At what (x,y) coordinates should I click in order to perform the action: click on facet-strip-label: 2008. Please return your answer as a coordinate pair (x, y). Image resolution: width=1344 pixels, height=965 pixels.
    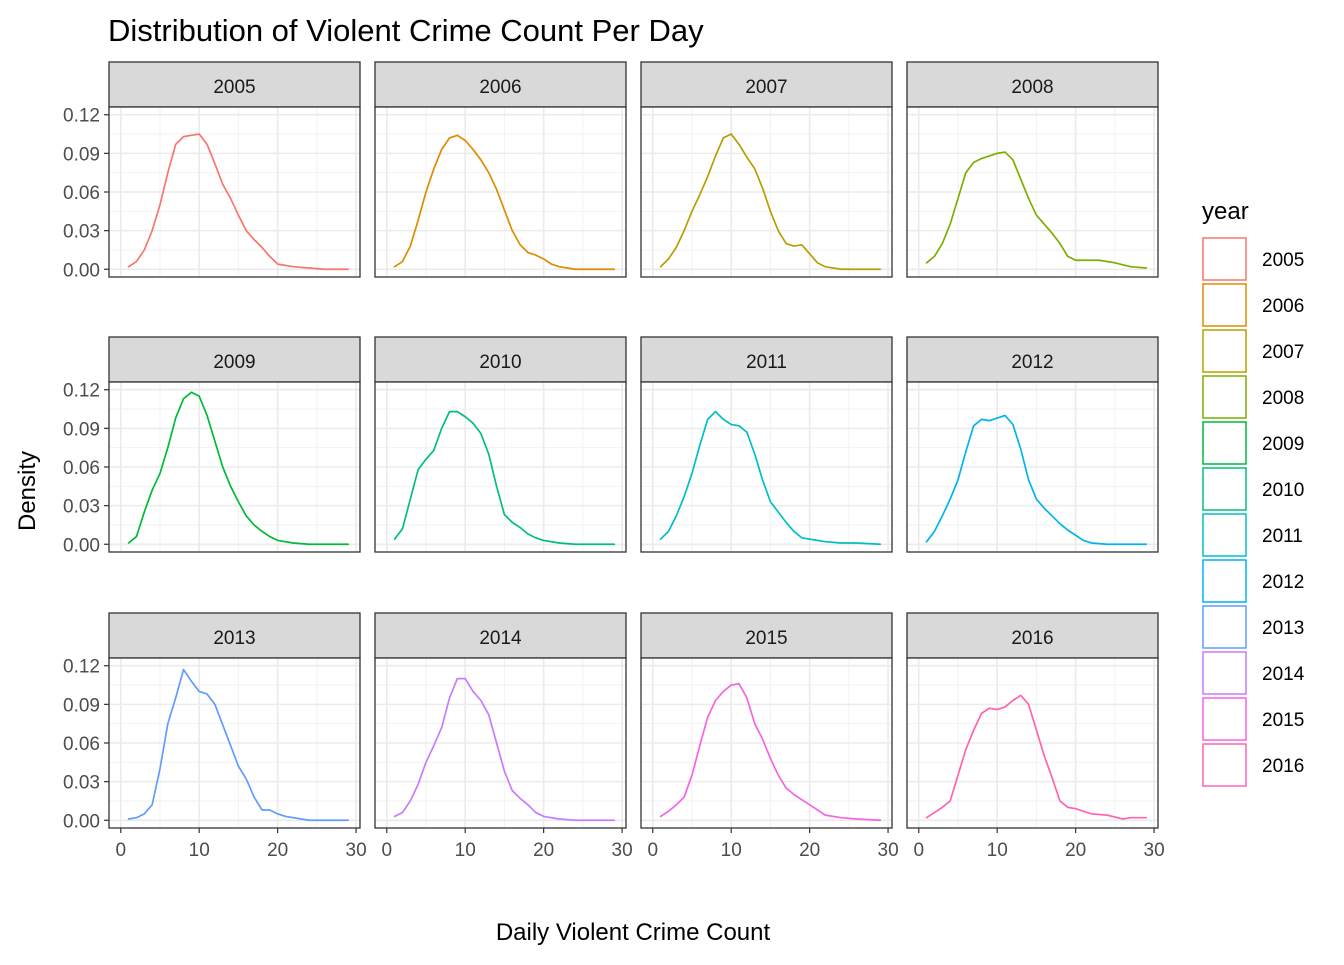
    Looking at the image, I should click on (1032, 87).